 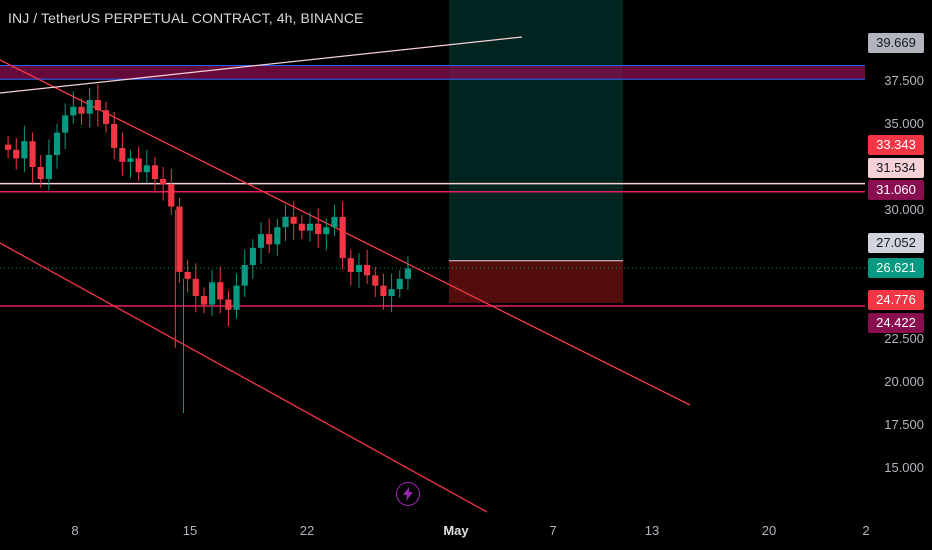 What do you see at coordinates (536, 130) in the screenshot?
I see `target-zone` at bounding box center [536, 130].